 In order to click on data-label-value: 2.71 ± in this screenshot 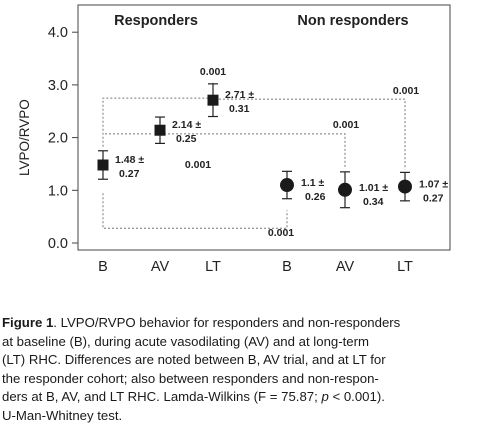, I will do `click(239, 95)`.